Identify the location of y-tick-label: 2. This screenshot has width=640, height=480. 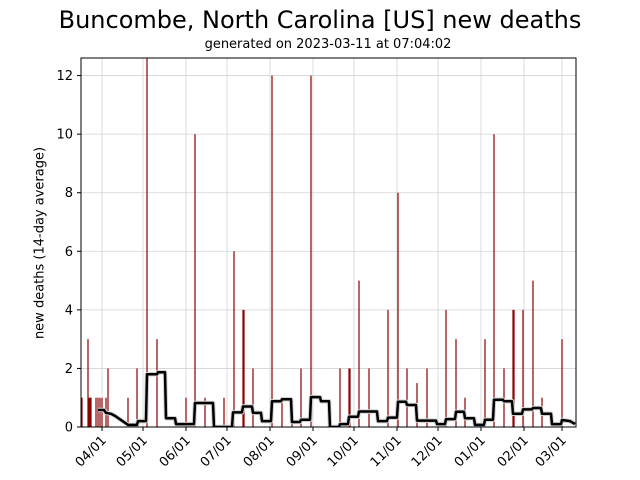
(69, 369).